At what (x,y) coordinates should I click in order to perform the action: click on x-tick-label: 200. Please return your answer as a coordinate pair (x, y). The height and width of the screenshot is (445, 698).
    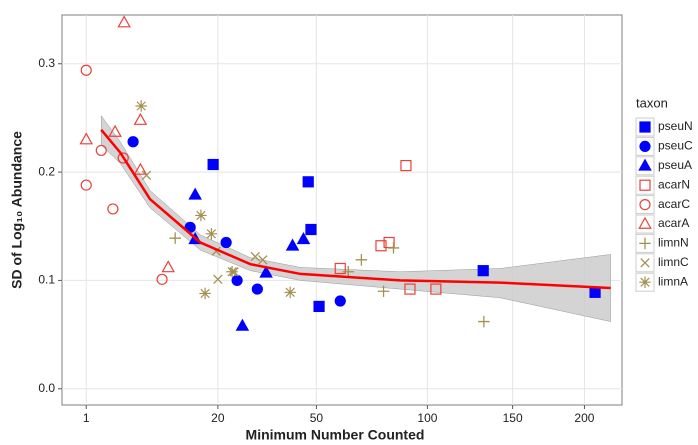
    Looking at the image, I should click on (584, 418).